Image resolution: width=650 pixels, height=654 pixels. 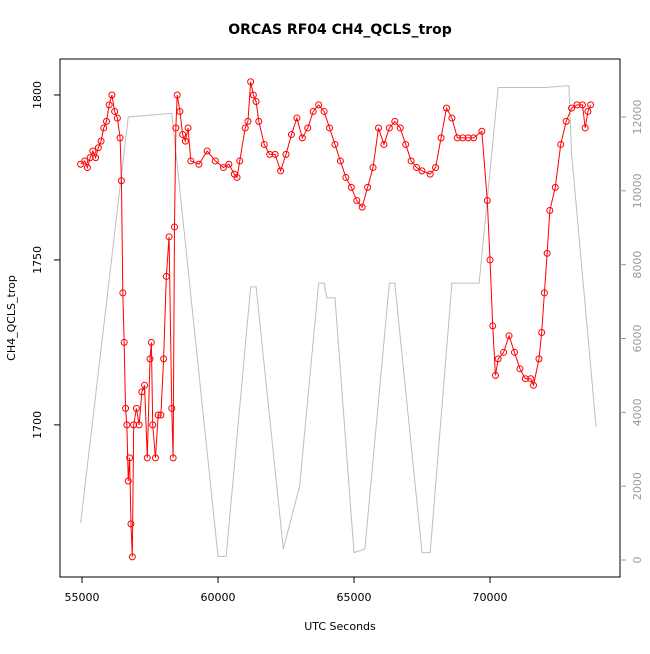 What do you see at coordinates (354, 597) in the screenshot?
I see `x-tick-label: 65000` at bounding box center [354, 597].